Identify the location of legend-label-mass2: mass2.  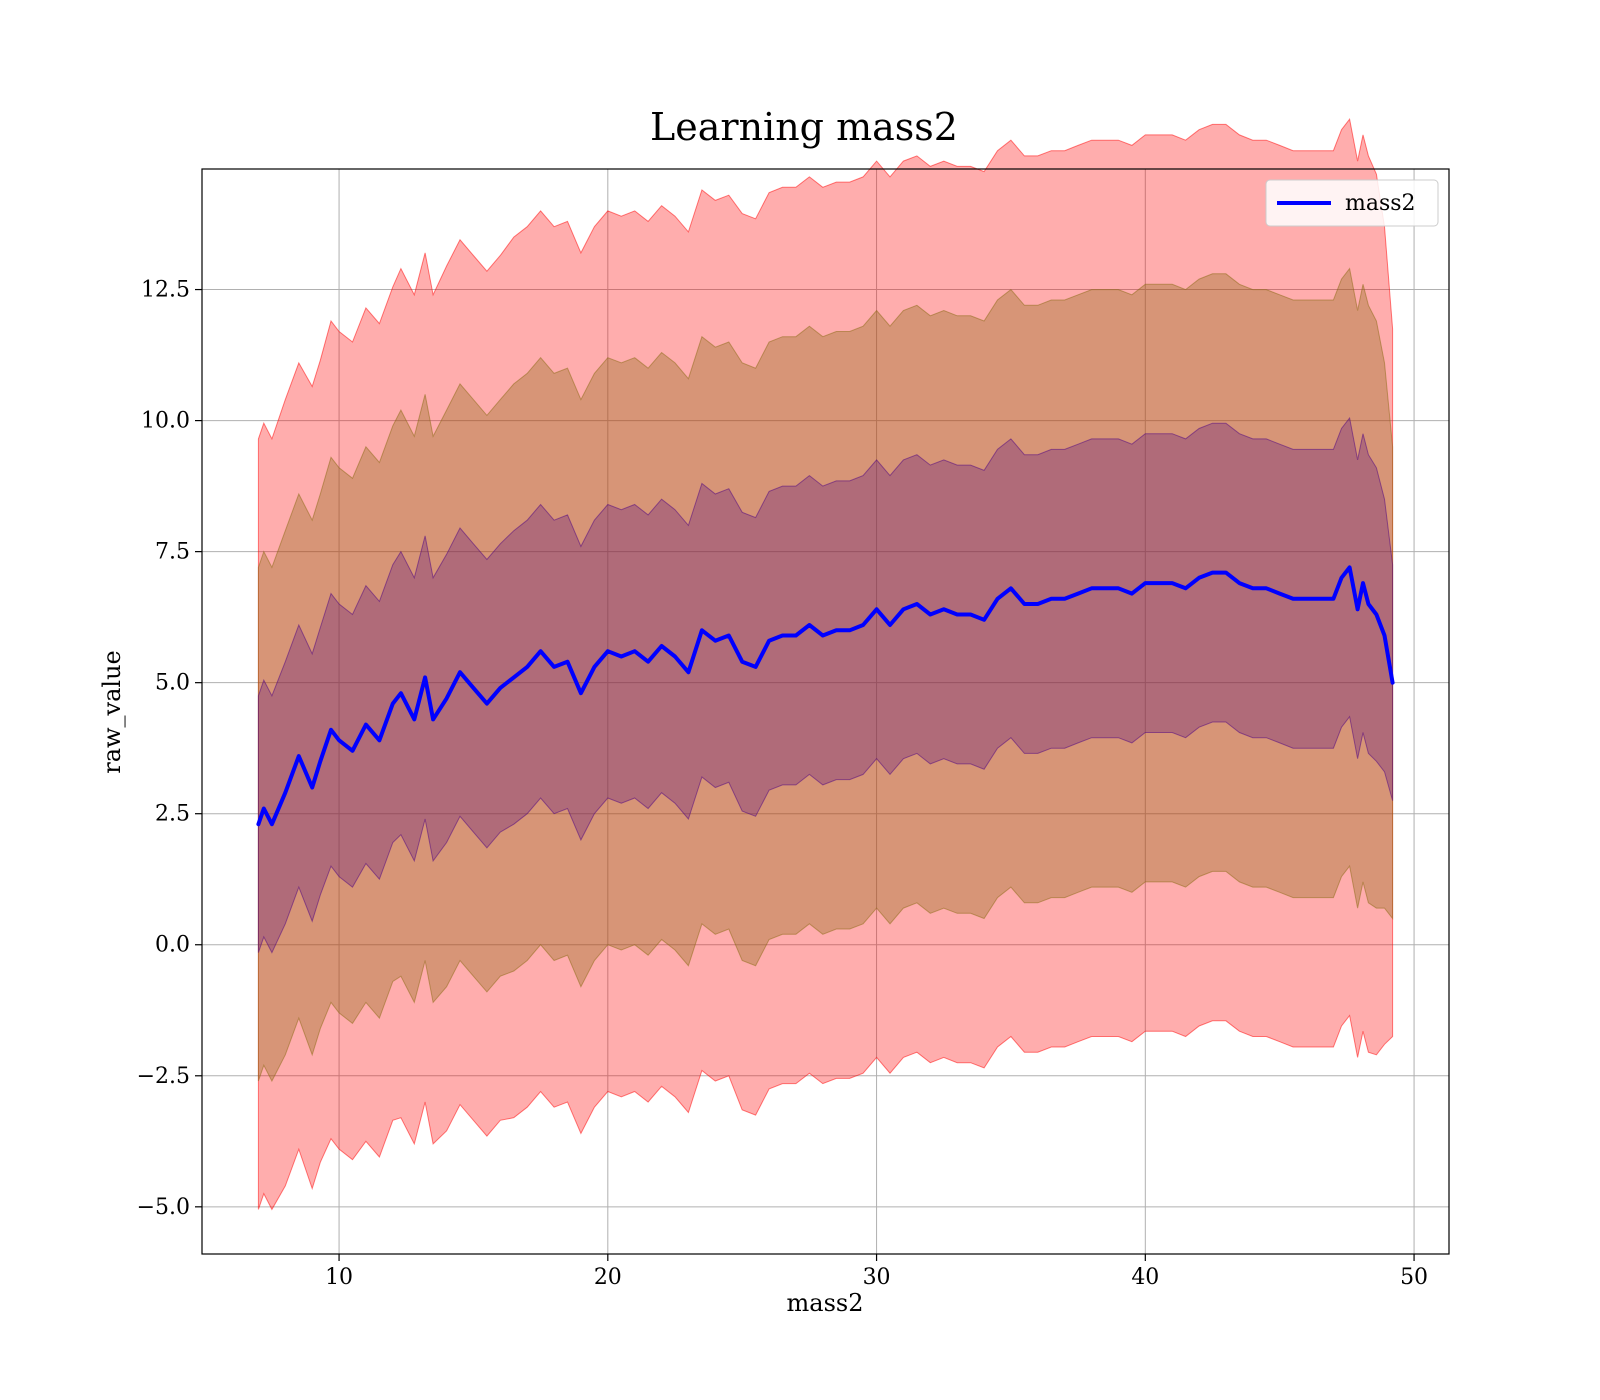
(1380, 203).